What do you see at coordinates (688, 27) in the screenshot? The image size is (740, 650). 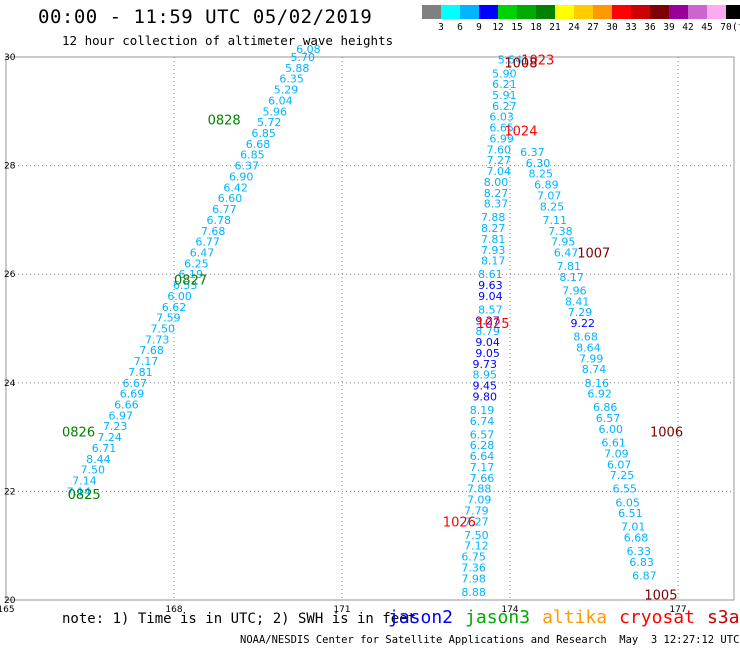 I see `colorbar-label: 42` at bounding box center [688, 27].